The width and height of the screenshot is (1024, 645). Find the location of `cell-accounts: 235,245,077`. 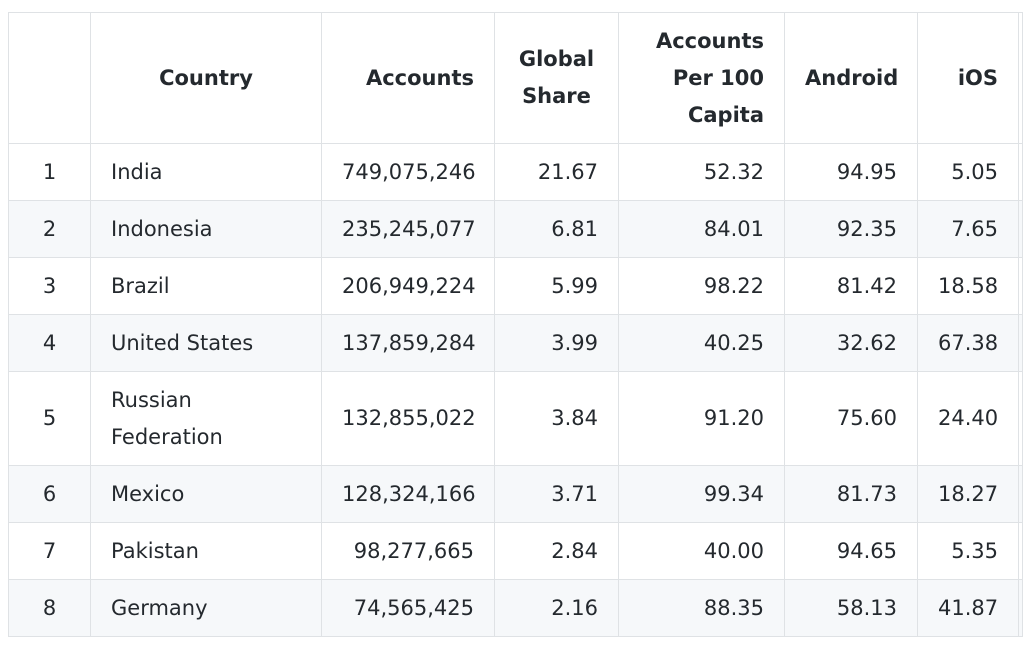

cell-accounts: 235,245,077 is located at coordinates (408, 229).